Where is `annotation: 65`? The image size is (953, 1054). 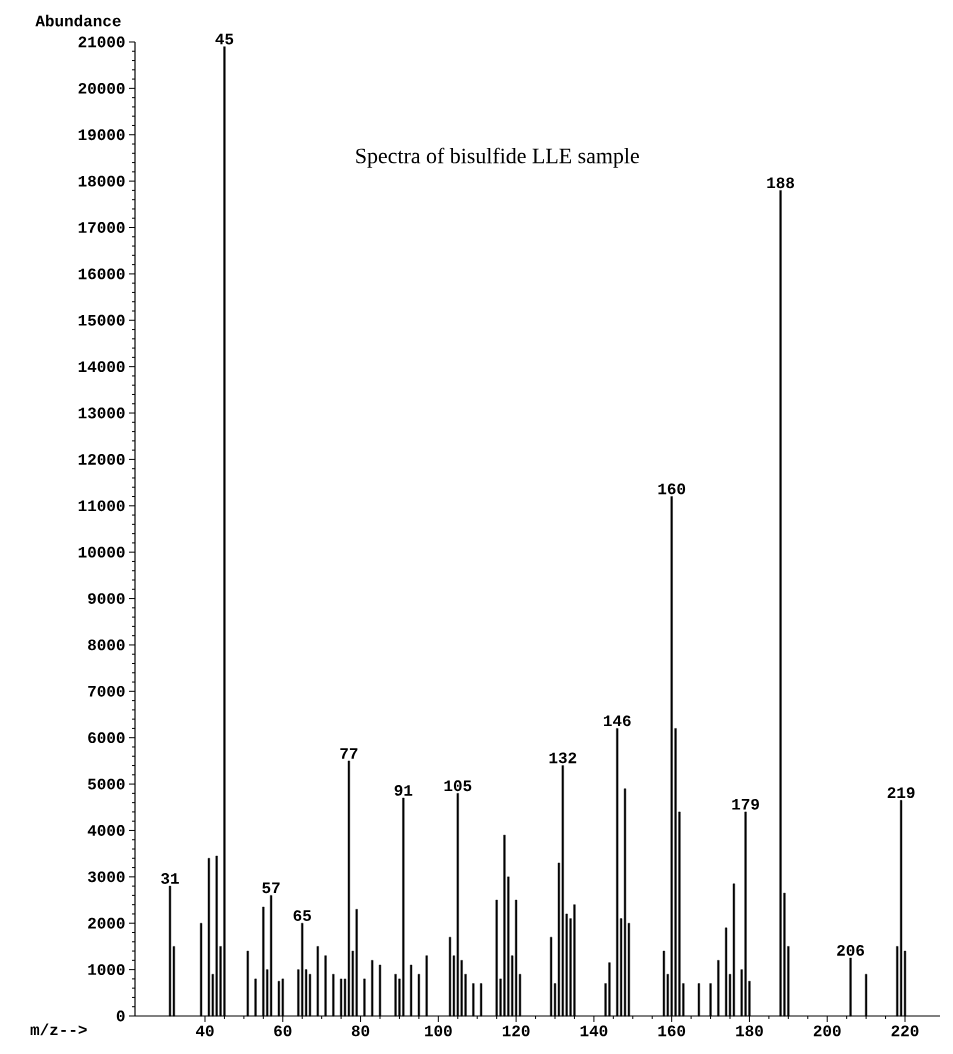 annotation: 65 is located at coordinates (302, 916).